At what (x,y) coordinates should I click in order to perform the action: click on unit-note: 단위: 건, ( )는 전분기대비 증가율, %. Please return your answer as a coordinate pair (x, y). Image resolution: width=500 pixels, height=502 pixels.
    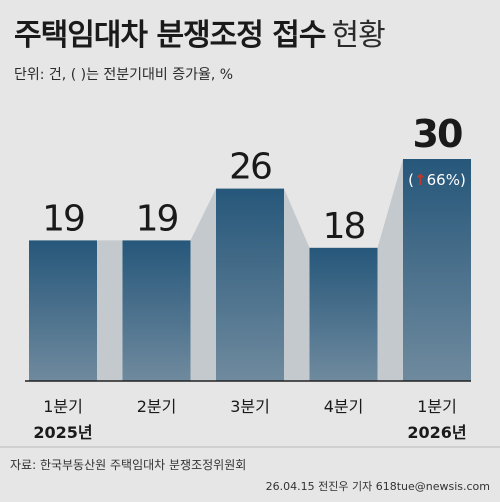
    Looking at the image, I should click on (124, 75).